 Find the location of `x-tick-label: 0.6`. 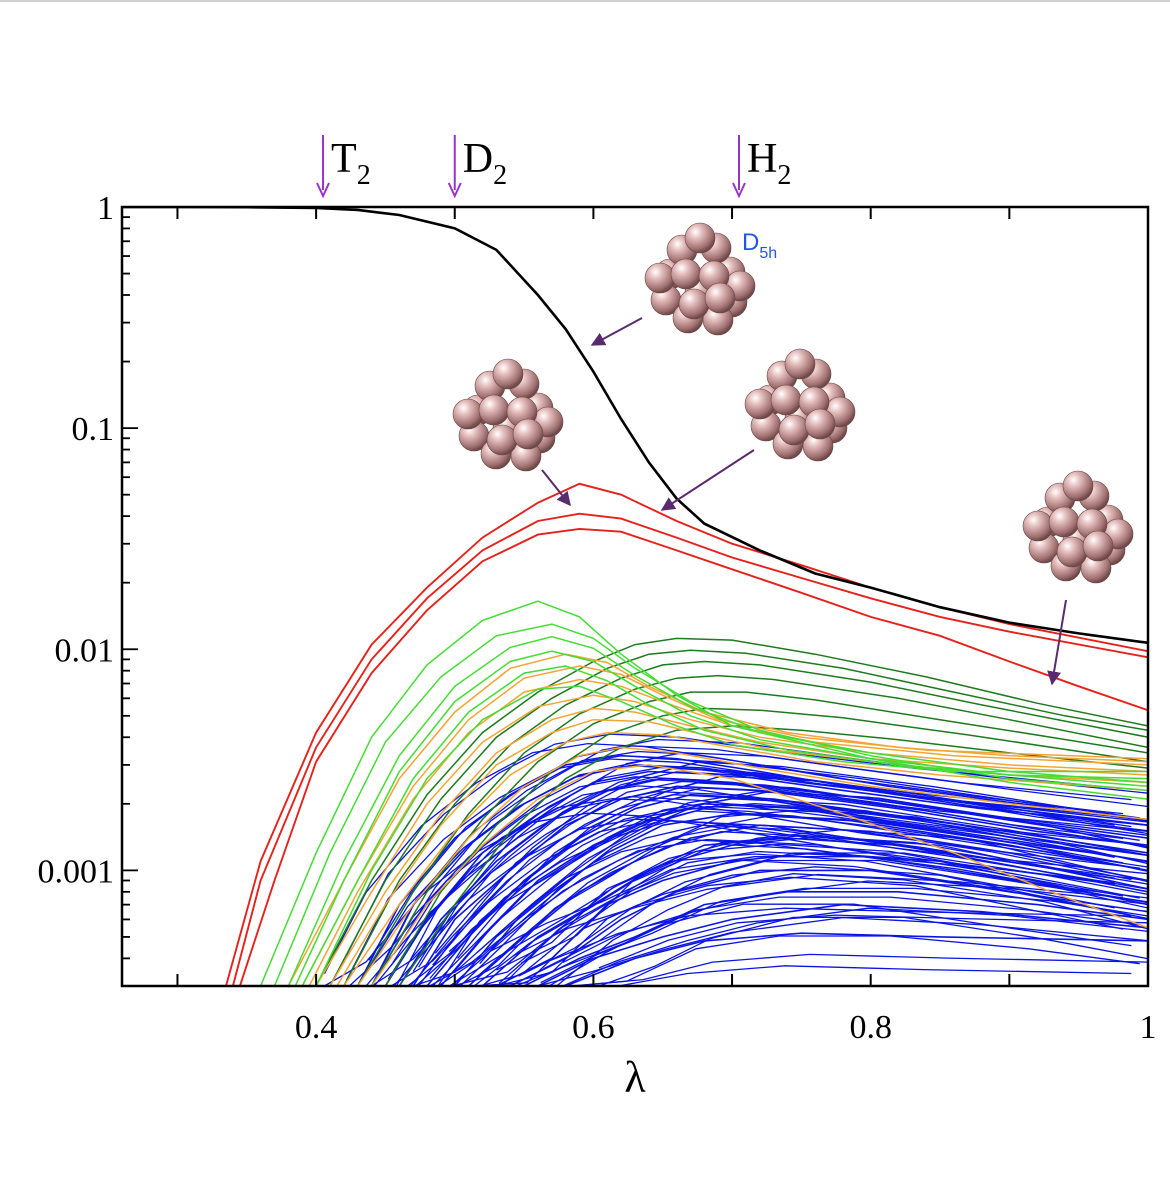

x-tick-label: 0.6 is located at coordinates (593, 1027).